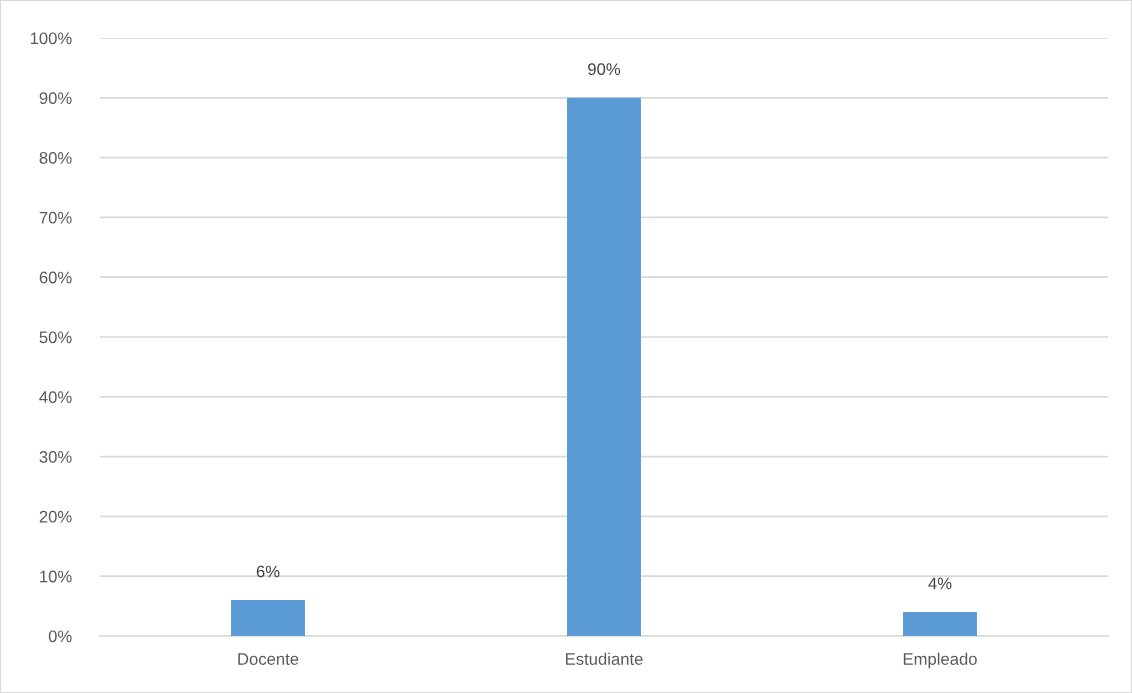 The width and height of the screenshot is (1132, 693). Describe the element at coordinates (51, 38) in the screenshot. I see `y-tick-label: 100%` at that location.